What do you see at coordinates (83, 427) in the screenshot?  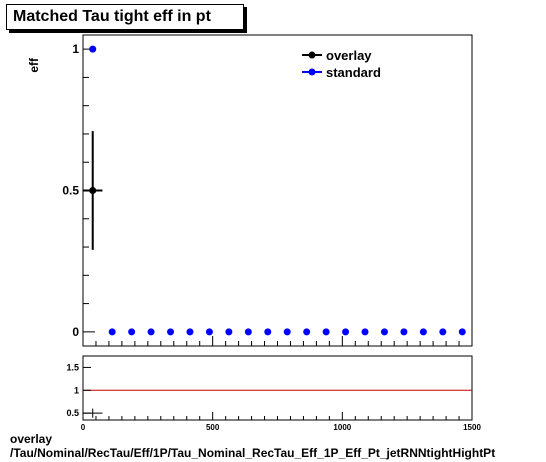 I see `ratio-x-tick-label: 0` at bounding box center [83, 427].